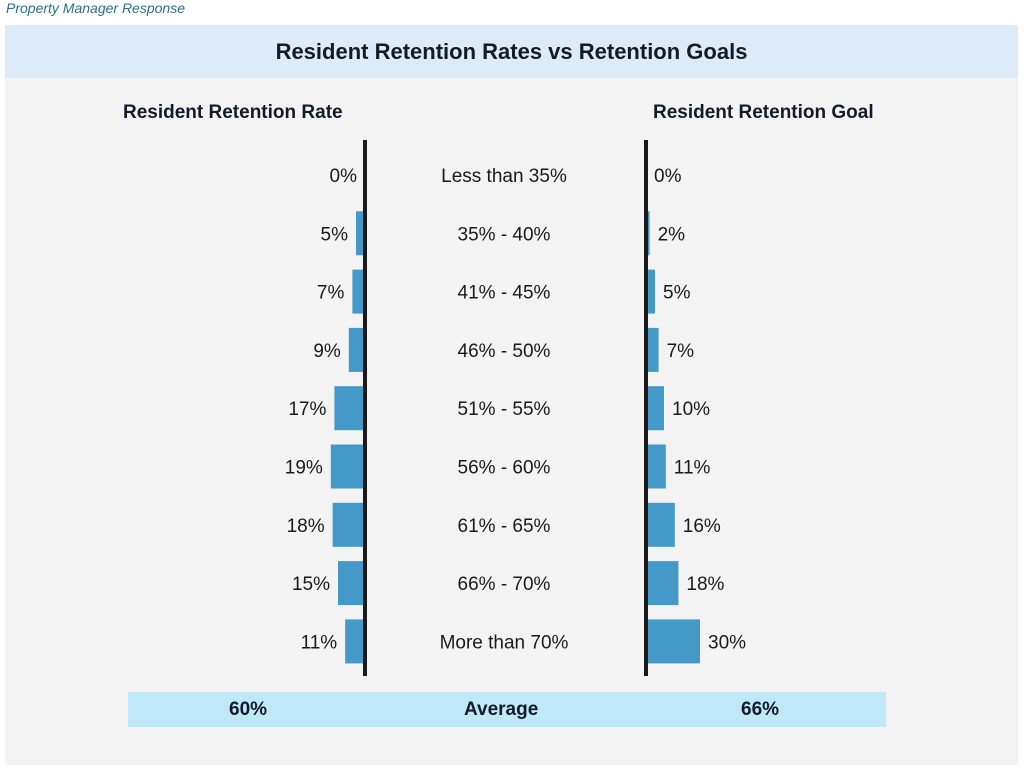 The image size is (1024, 769). What do you see at coordinates (327, 351) in the screenshot?
I see `rate-value-label: 9%` at bounding box center [327, 351].